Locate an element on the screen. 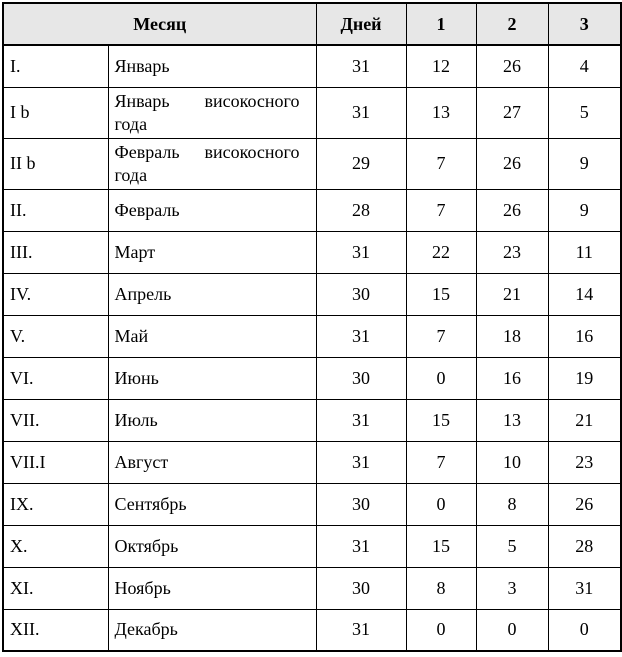 This screenshot has height=657, width=622. month-code: III. is located at coordinates (55, 252).